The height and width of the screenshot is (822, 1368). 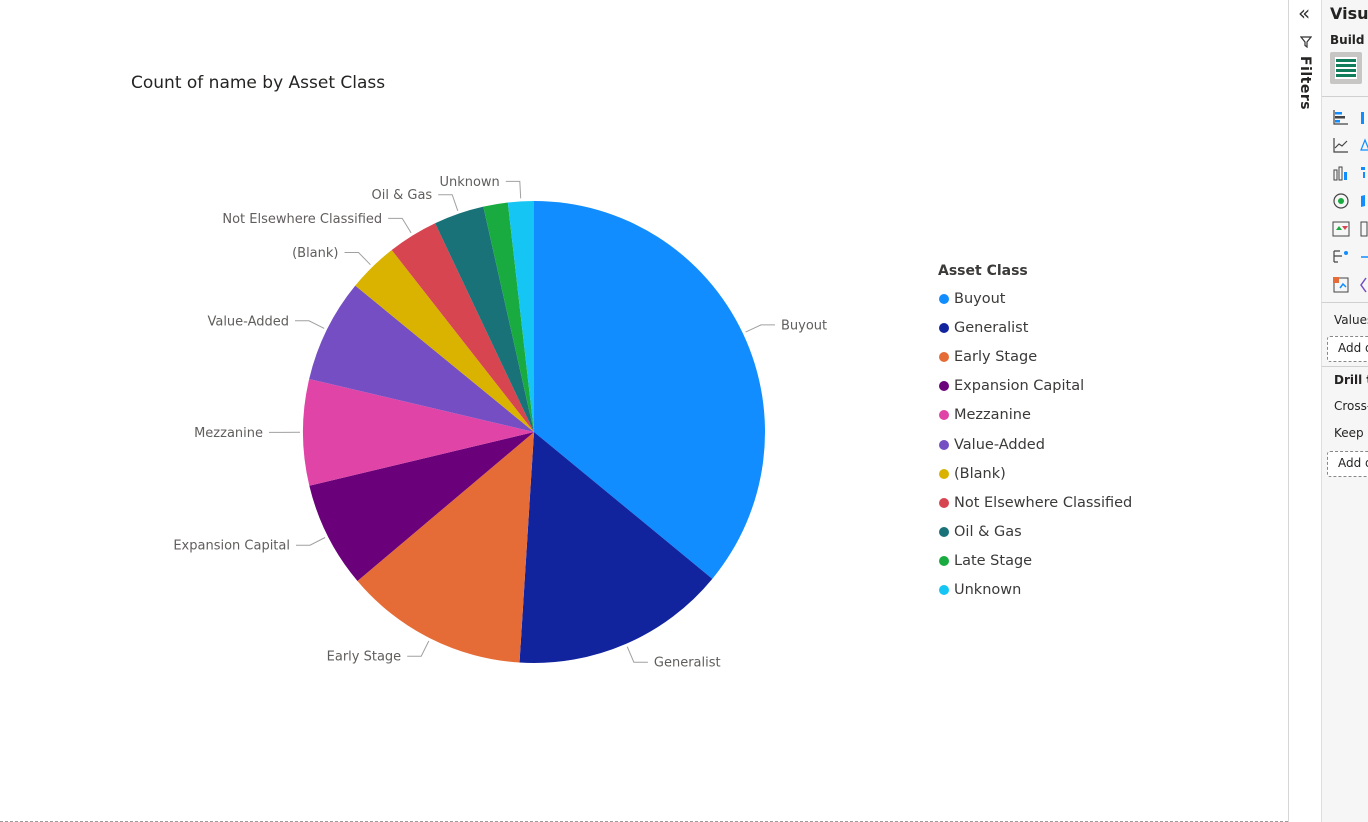 What do you see at coordinates (1304, 13) in the screenshot?
I see `collapse-chevrons-icon: «` at bounding box center [1304, 13].